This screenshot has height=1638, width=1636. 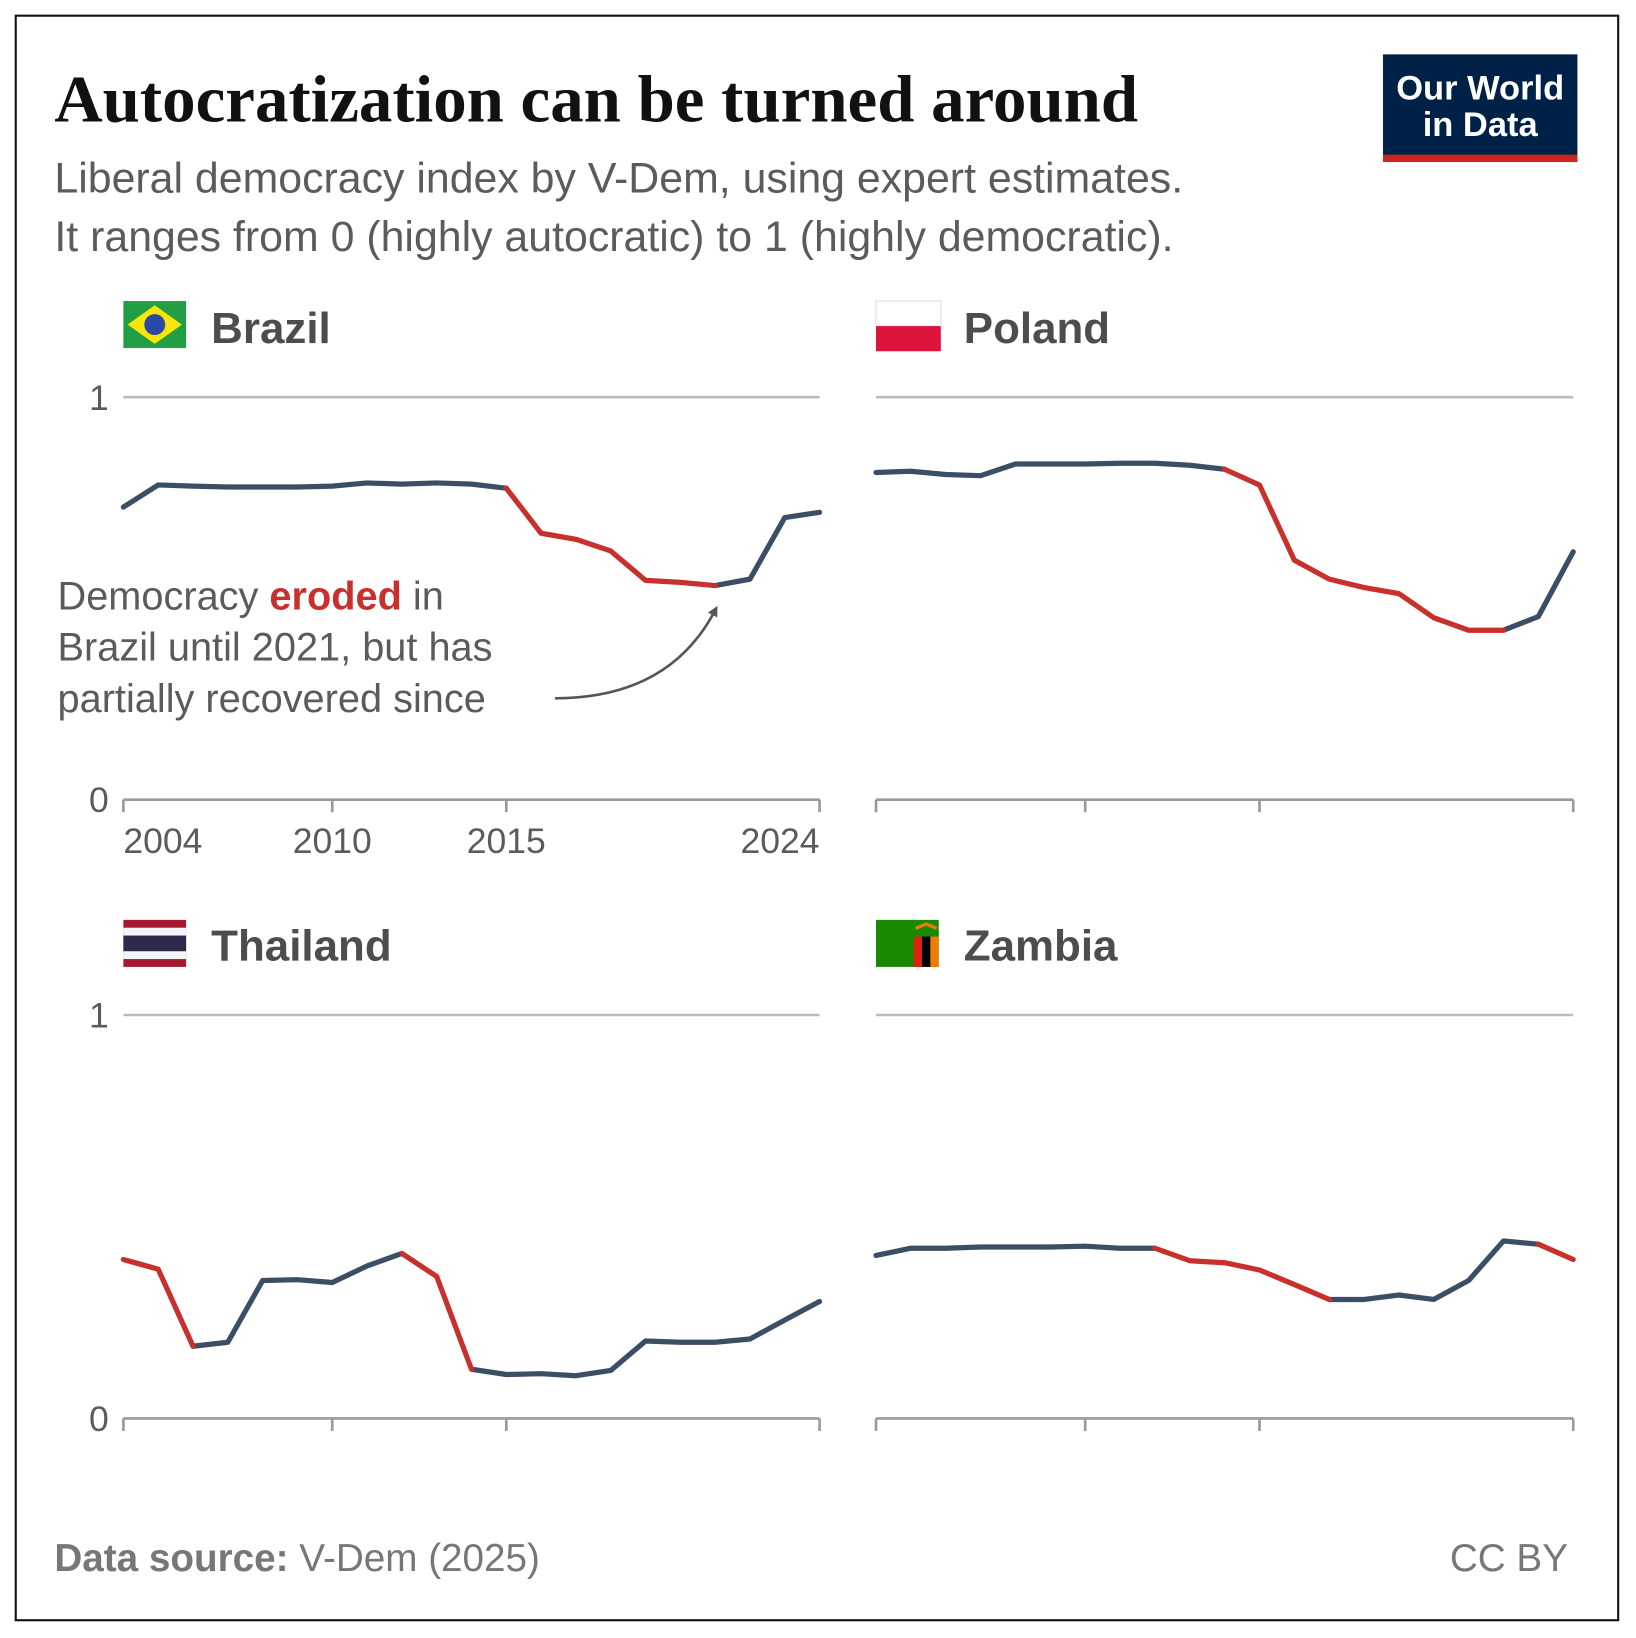 I want to click on x-tick-label: 2015, so click(x=506, y=841).